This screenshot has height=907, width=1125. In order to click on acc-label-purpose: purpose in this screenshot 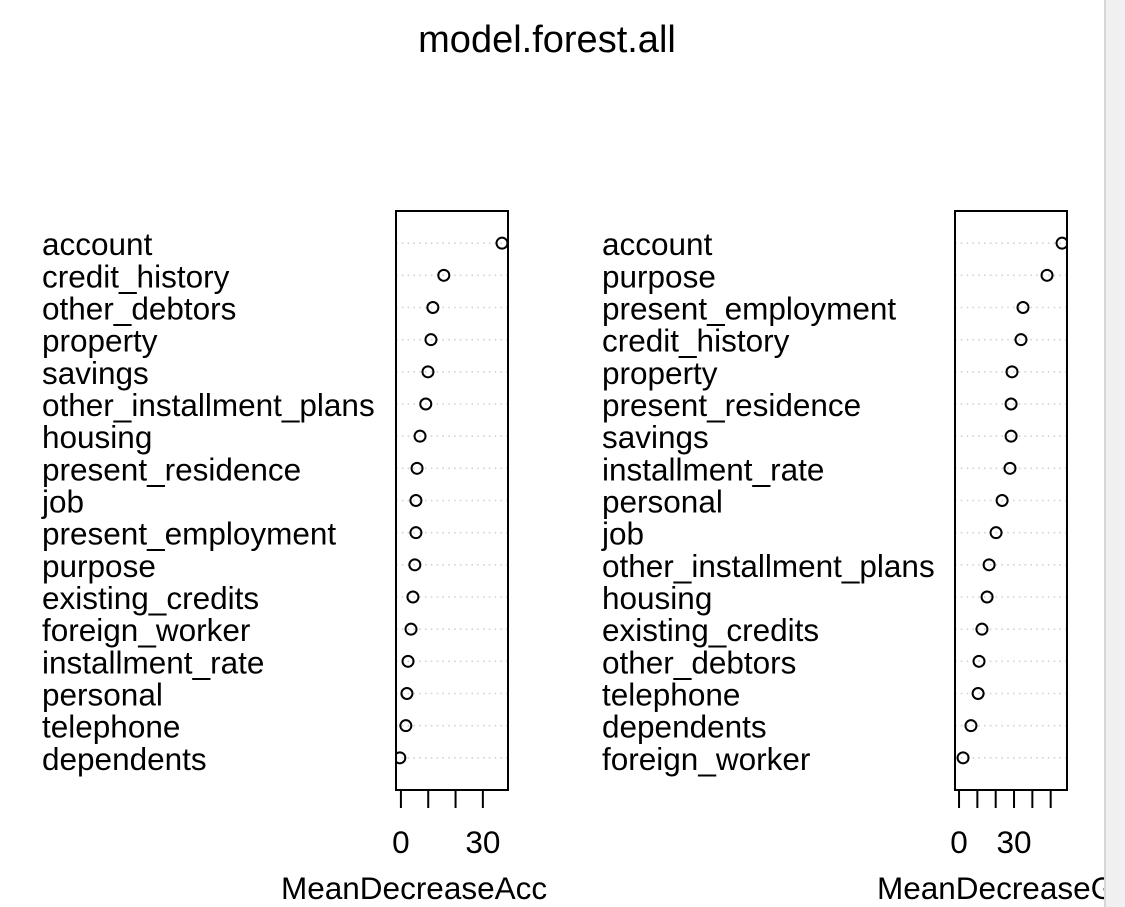, I will do `click(99, 566)`.